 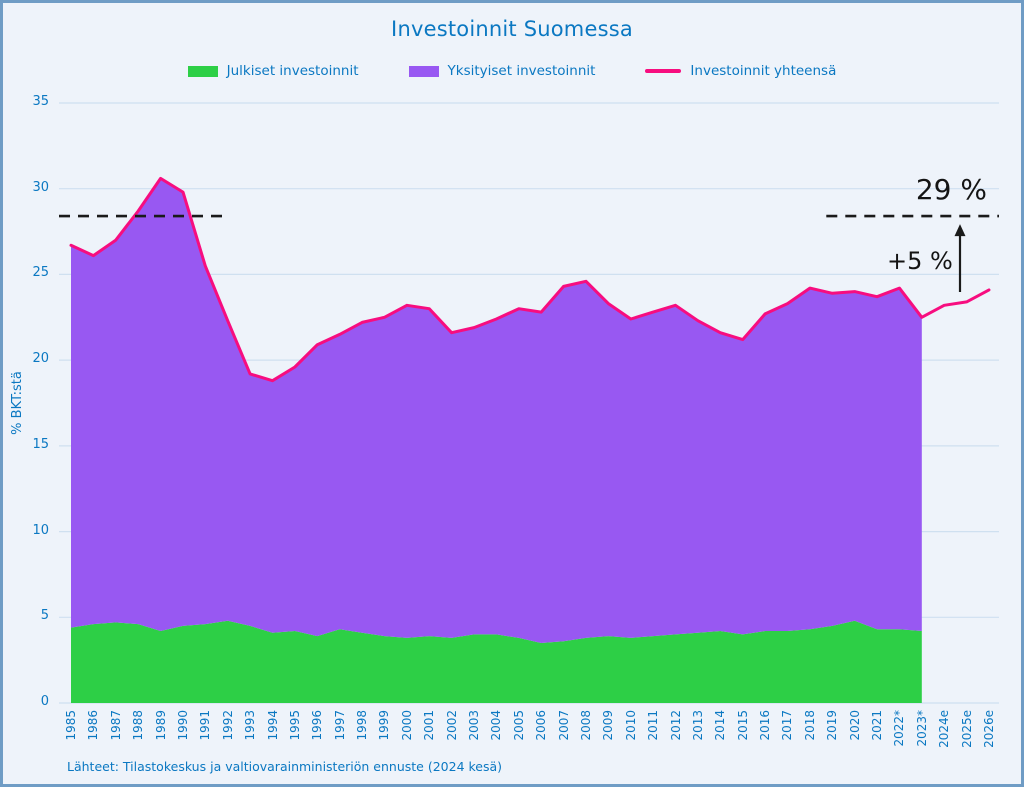 I want to click on y-axis-title: % BKT:stä, so click(x=17, y=403).